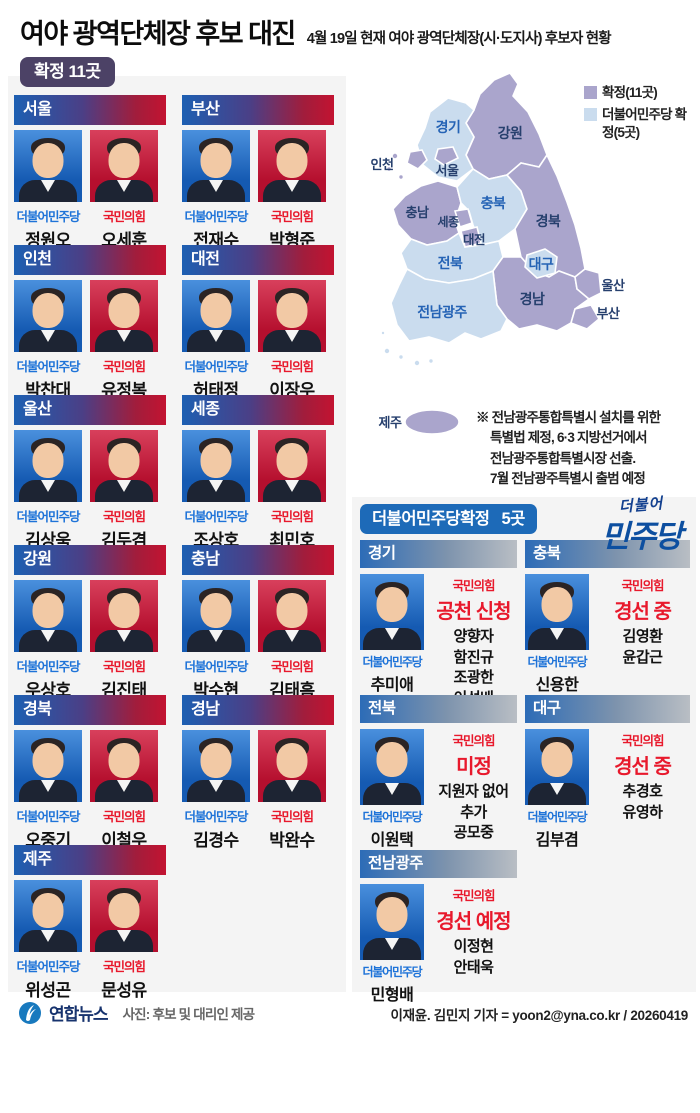 The width and height of the screenshot is (700, 1113). Describe the element at coordinates (401, 357) in the screenshot. I see `map-island` at that location.